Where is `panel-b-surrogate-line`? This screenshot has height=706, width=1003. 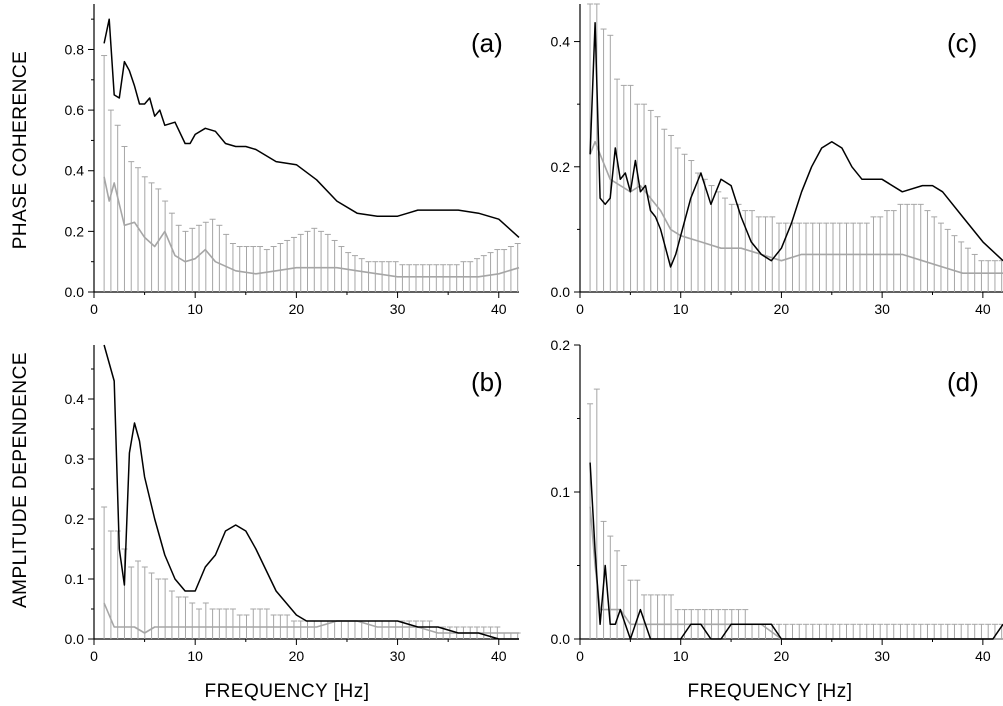 panel-b-surrogate-line is located at coordinates (311, 618).